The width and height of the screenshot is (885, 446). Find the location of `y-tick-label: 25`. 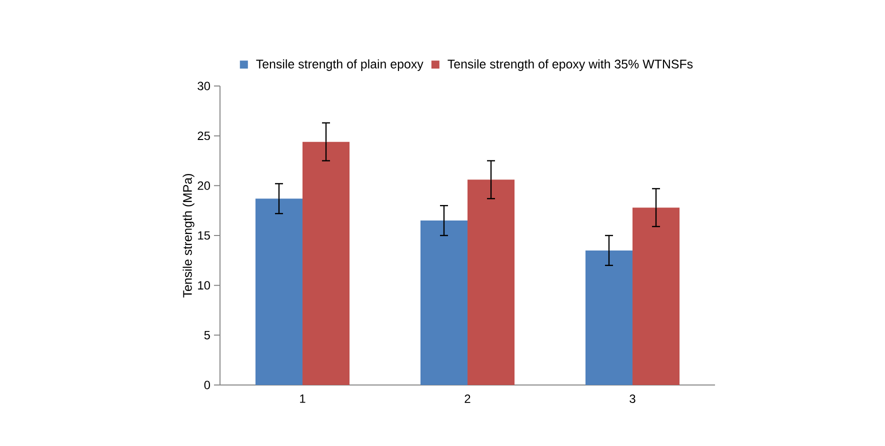

y-tick-label: 25 is located at coordinates (204, 136).